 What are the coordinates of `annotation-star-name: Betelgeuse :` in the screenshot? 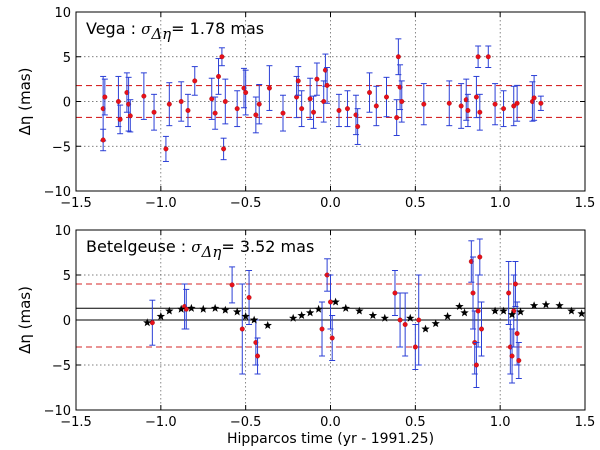 It's located at (138, 246).